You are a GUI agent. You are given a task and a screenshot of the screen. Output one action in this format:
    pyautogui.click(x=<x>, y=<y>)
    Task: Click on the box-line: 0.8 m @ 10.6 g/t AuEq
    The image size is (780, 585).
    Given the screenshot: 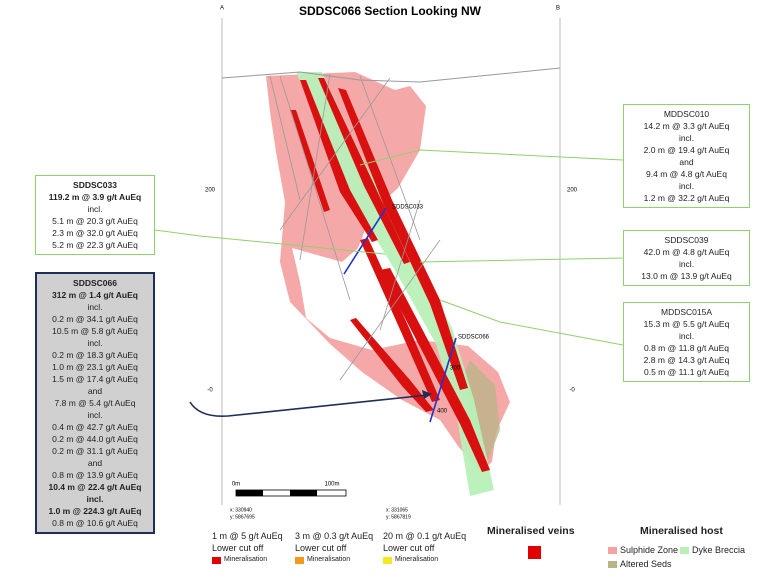 What is the action you would take?
    pyautogui.click(x=95, y=523)
    